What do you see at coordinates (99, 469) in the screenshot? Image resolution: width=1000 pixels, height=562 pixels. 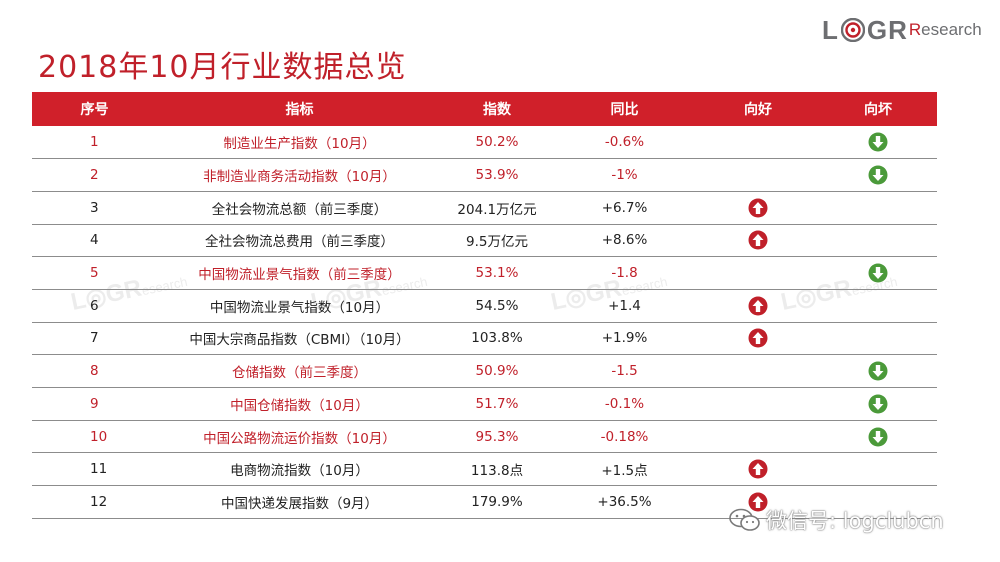 I see `row-number: 11` at bounding box center [99, 469].